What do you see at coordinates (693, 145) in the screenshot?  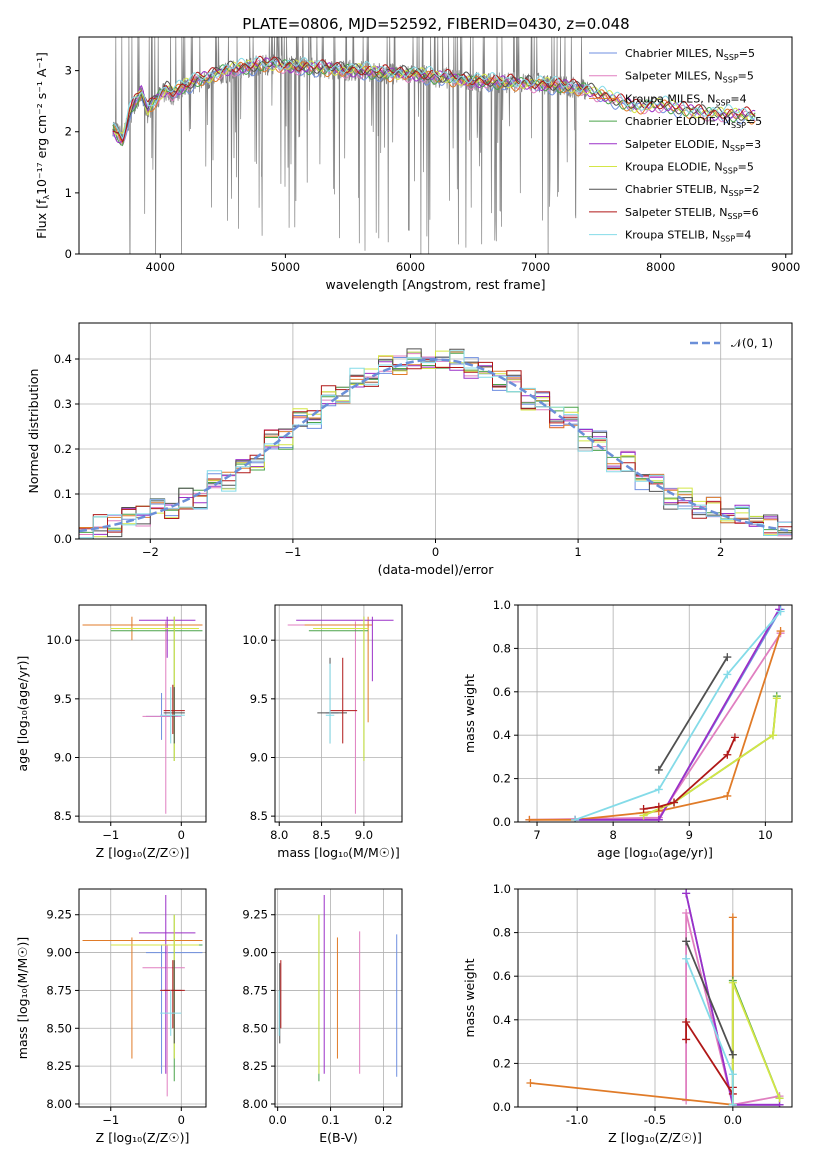 I see `legend-label: Salpeter ELODIE, NSSP=3` at bounding box center [693, 145].